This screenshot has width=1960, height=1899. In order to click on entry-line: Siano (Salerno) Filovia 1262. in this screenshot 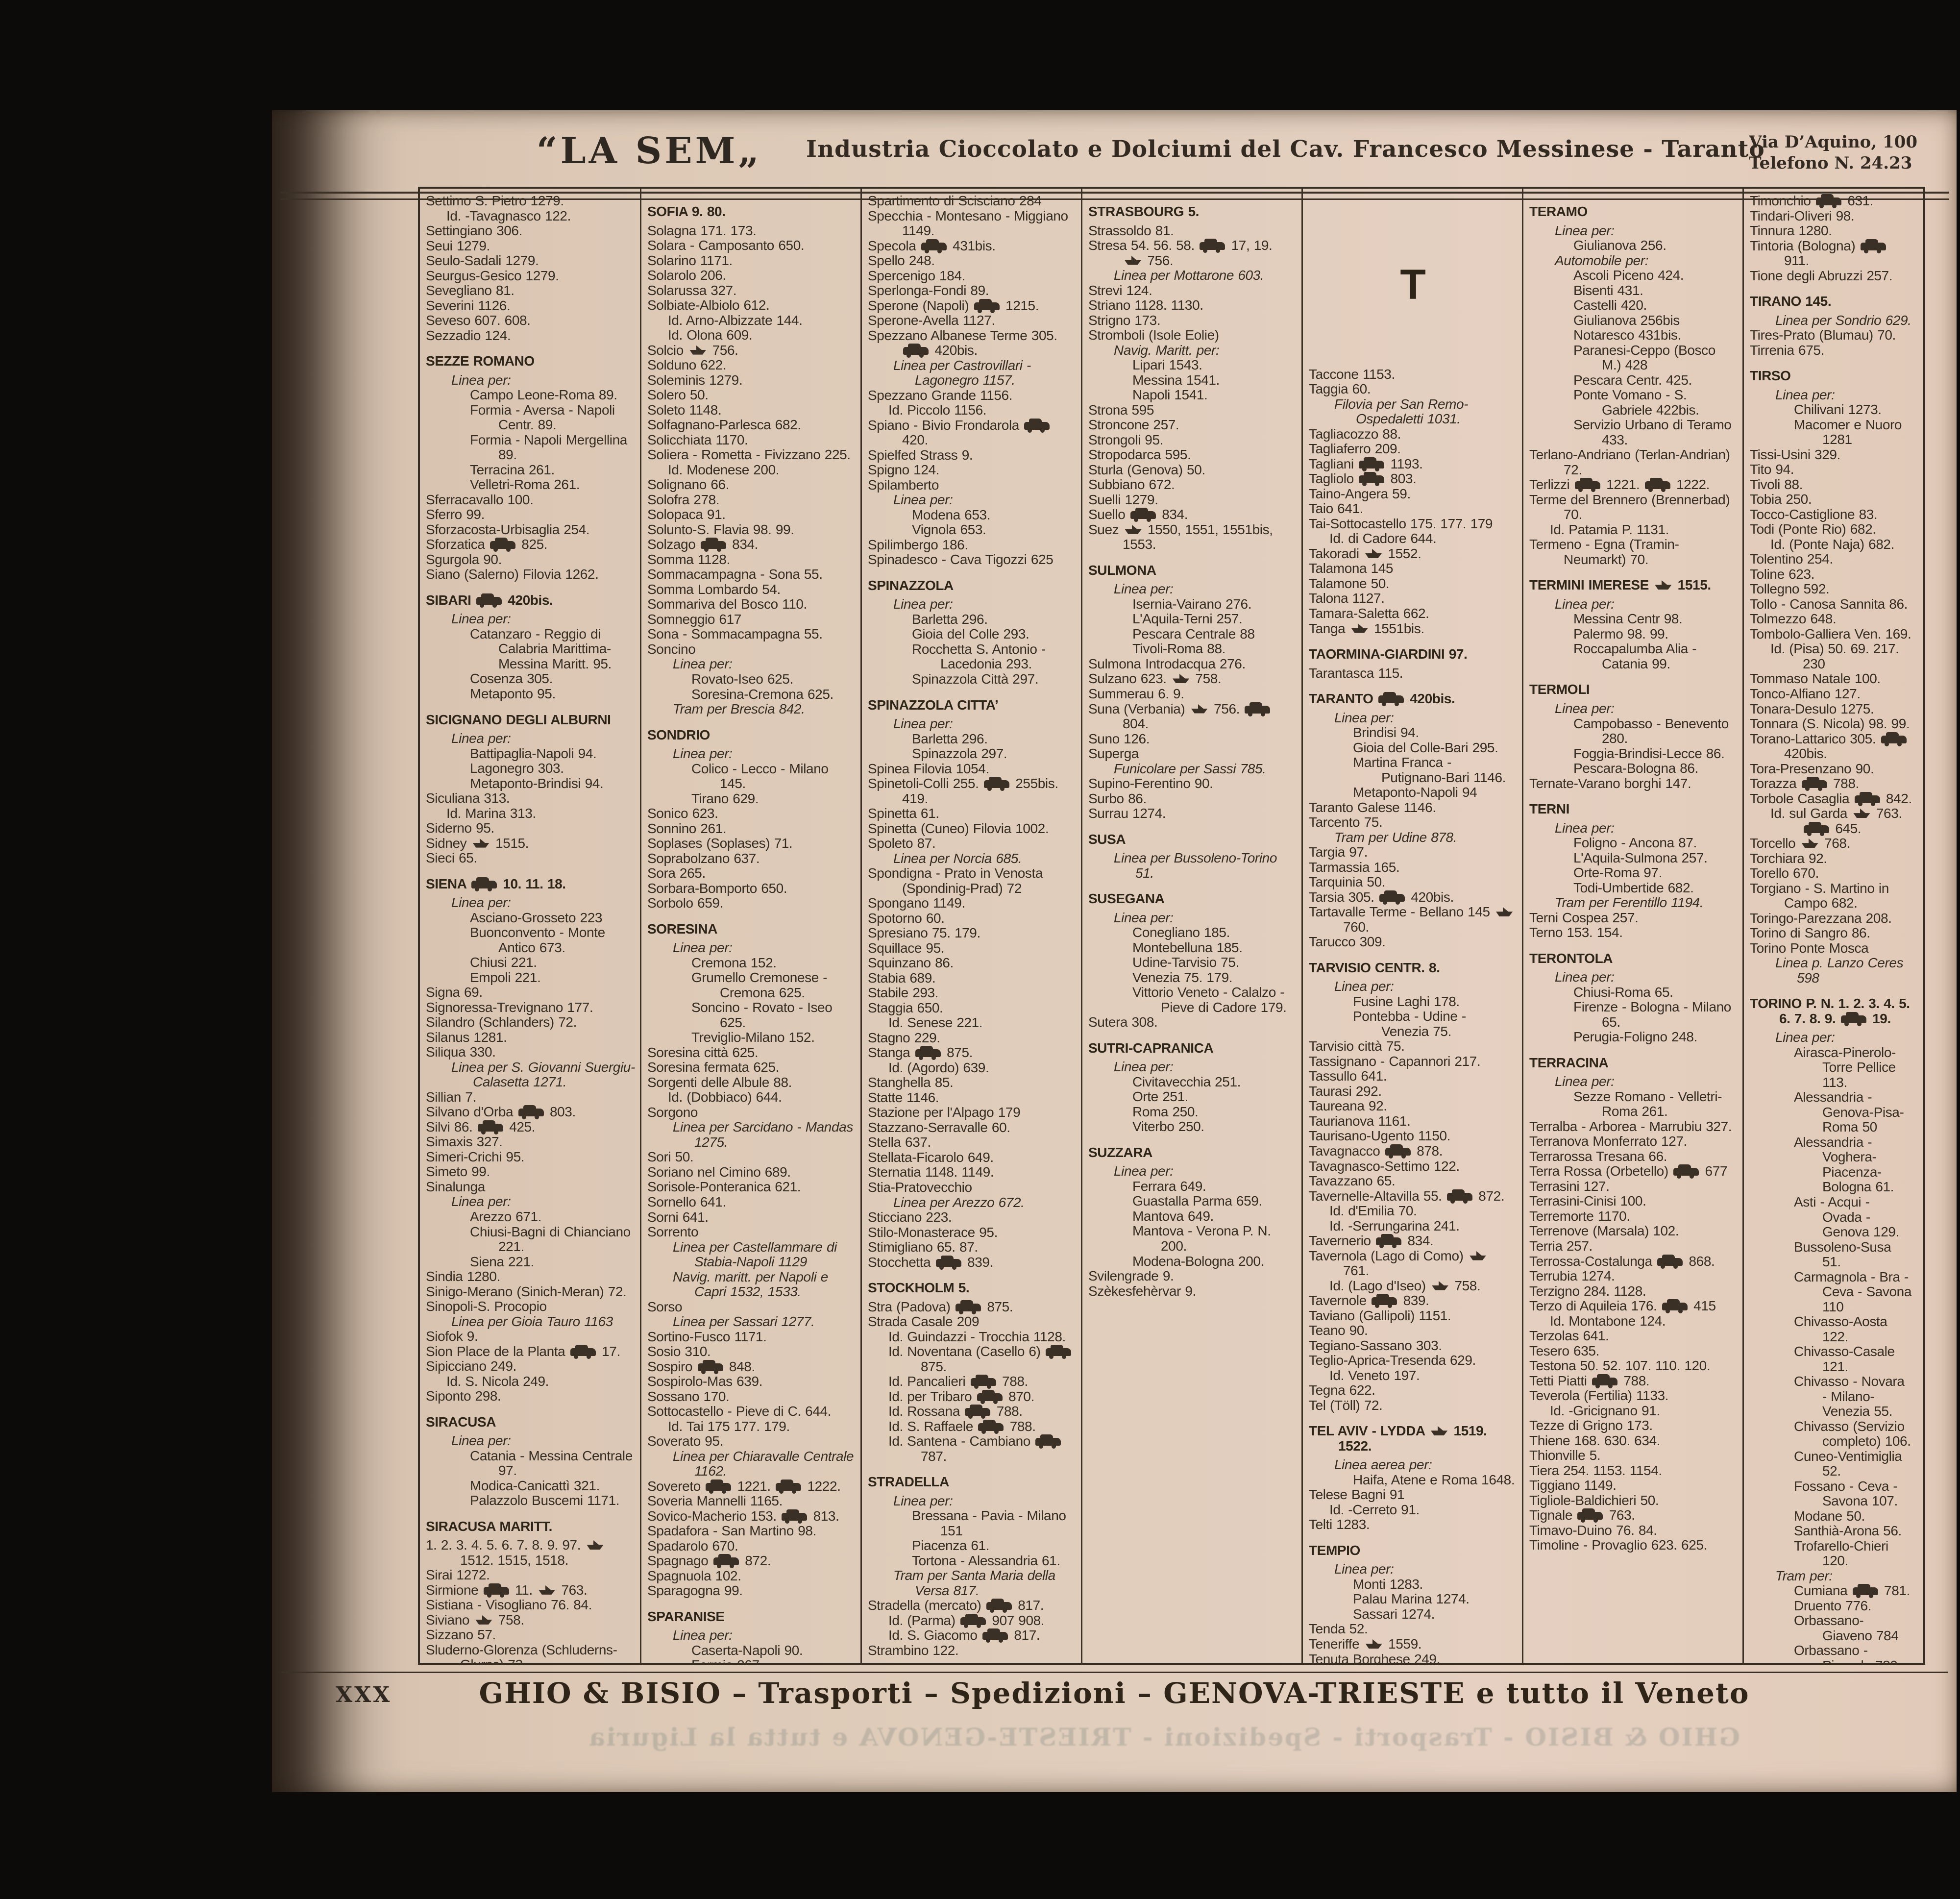, I will do `click(512, 574)`.